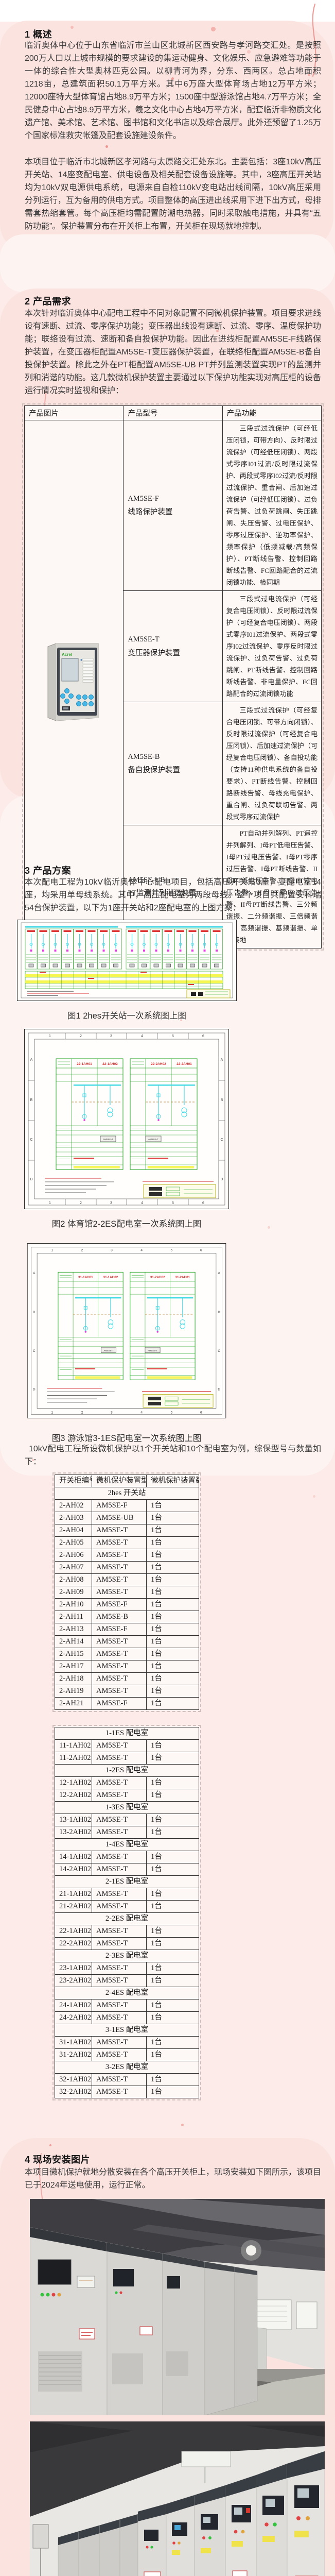 The width and height of the screenshot is (335, 2576). Describe the element at coordinates (146, 879) in the screenshot. I see `model-name: AM5SE-UB` at that location.